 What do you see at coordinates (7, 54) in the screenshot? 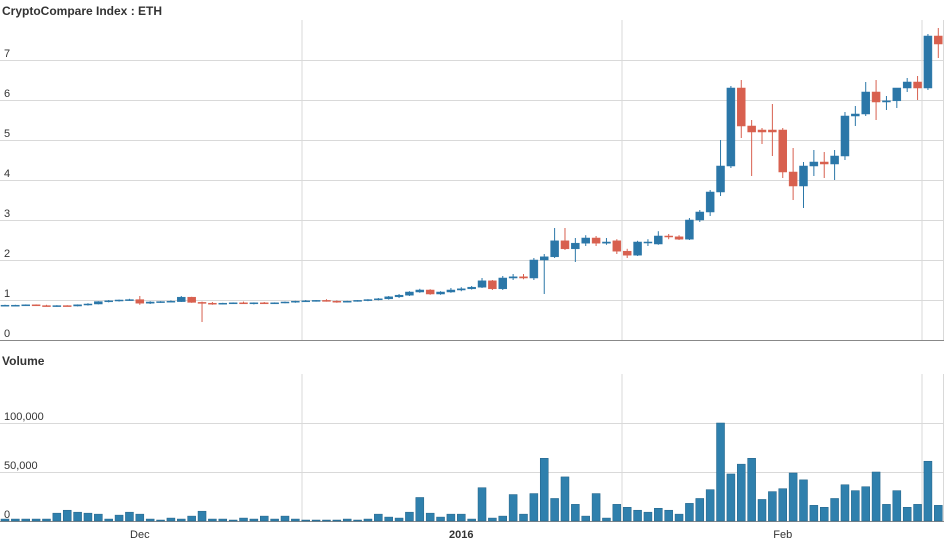
I see `y-tick-label: 7` at bounding box center [7, 54].